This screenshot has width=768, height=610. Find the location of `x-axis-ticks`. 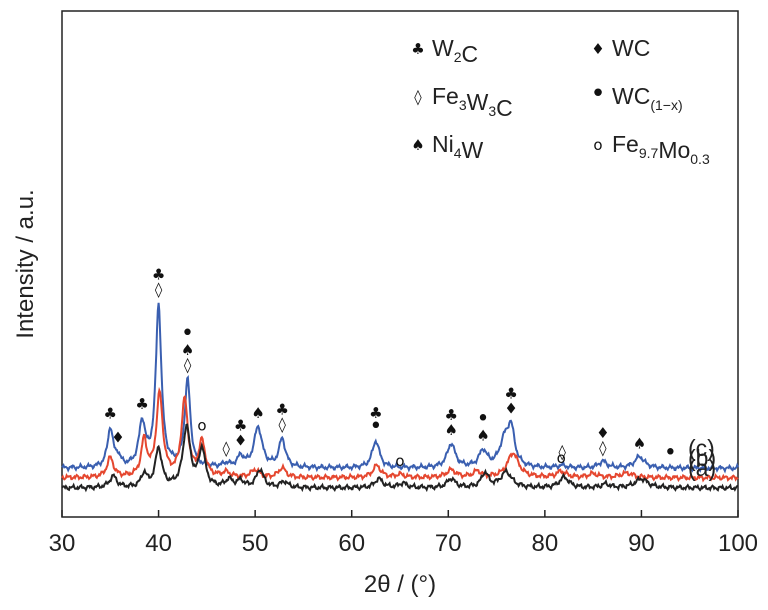

x-axis-ticks is located at coordinates (400, 513).